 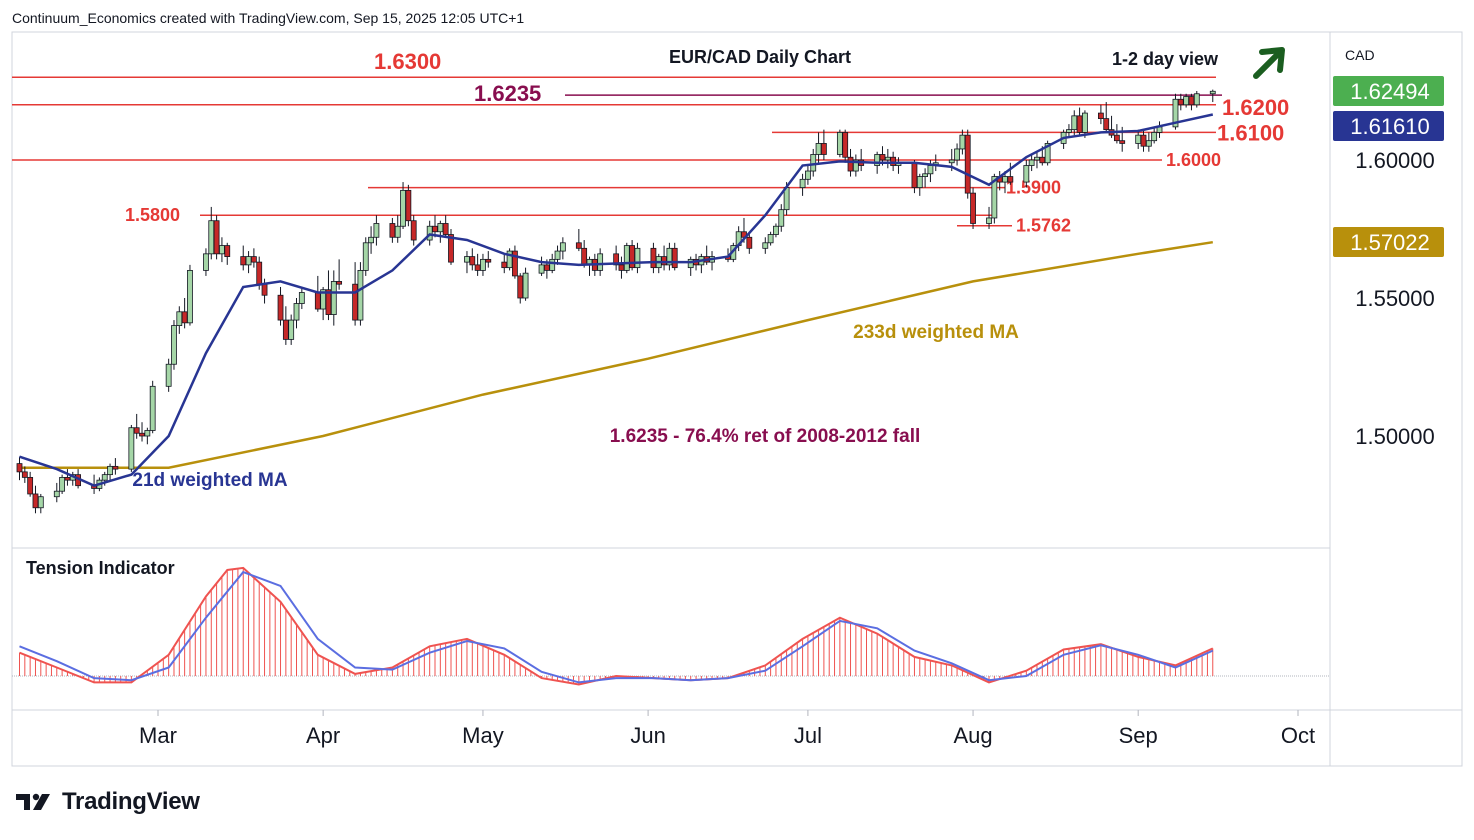 What do you see at coordinates (1138, 735) in the screenshot?
I see `time-tick-label: Sep` at bounding box center [1138, 735].